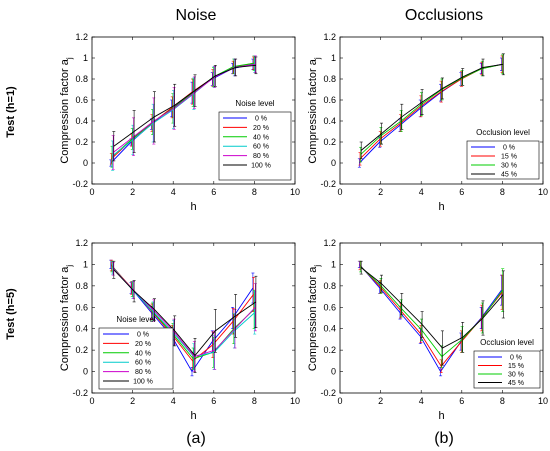 The image size is (550, 451). I want to click on row-header-test-h1: Test (h=1), so click(11, 112).